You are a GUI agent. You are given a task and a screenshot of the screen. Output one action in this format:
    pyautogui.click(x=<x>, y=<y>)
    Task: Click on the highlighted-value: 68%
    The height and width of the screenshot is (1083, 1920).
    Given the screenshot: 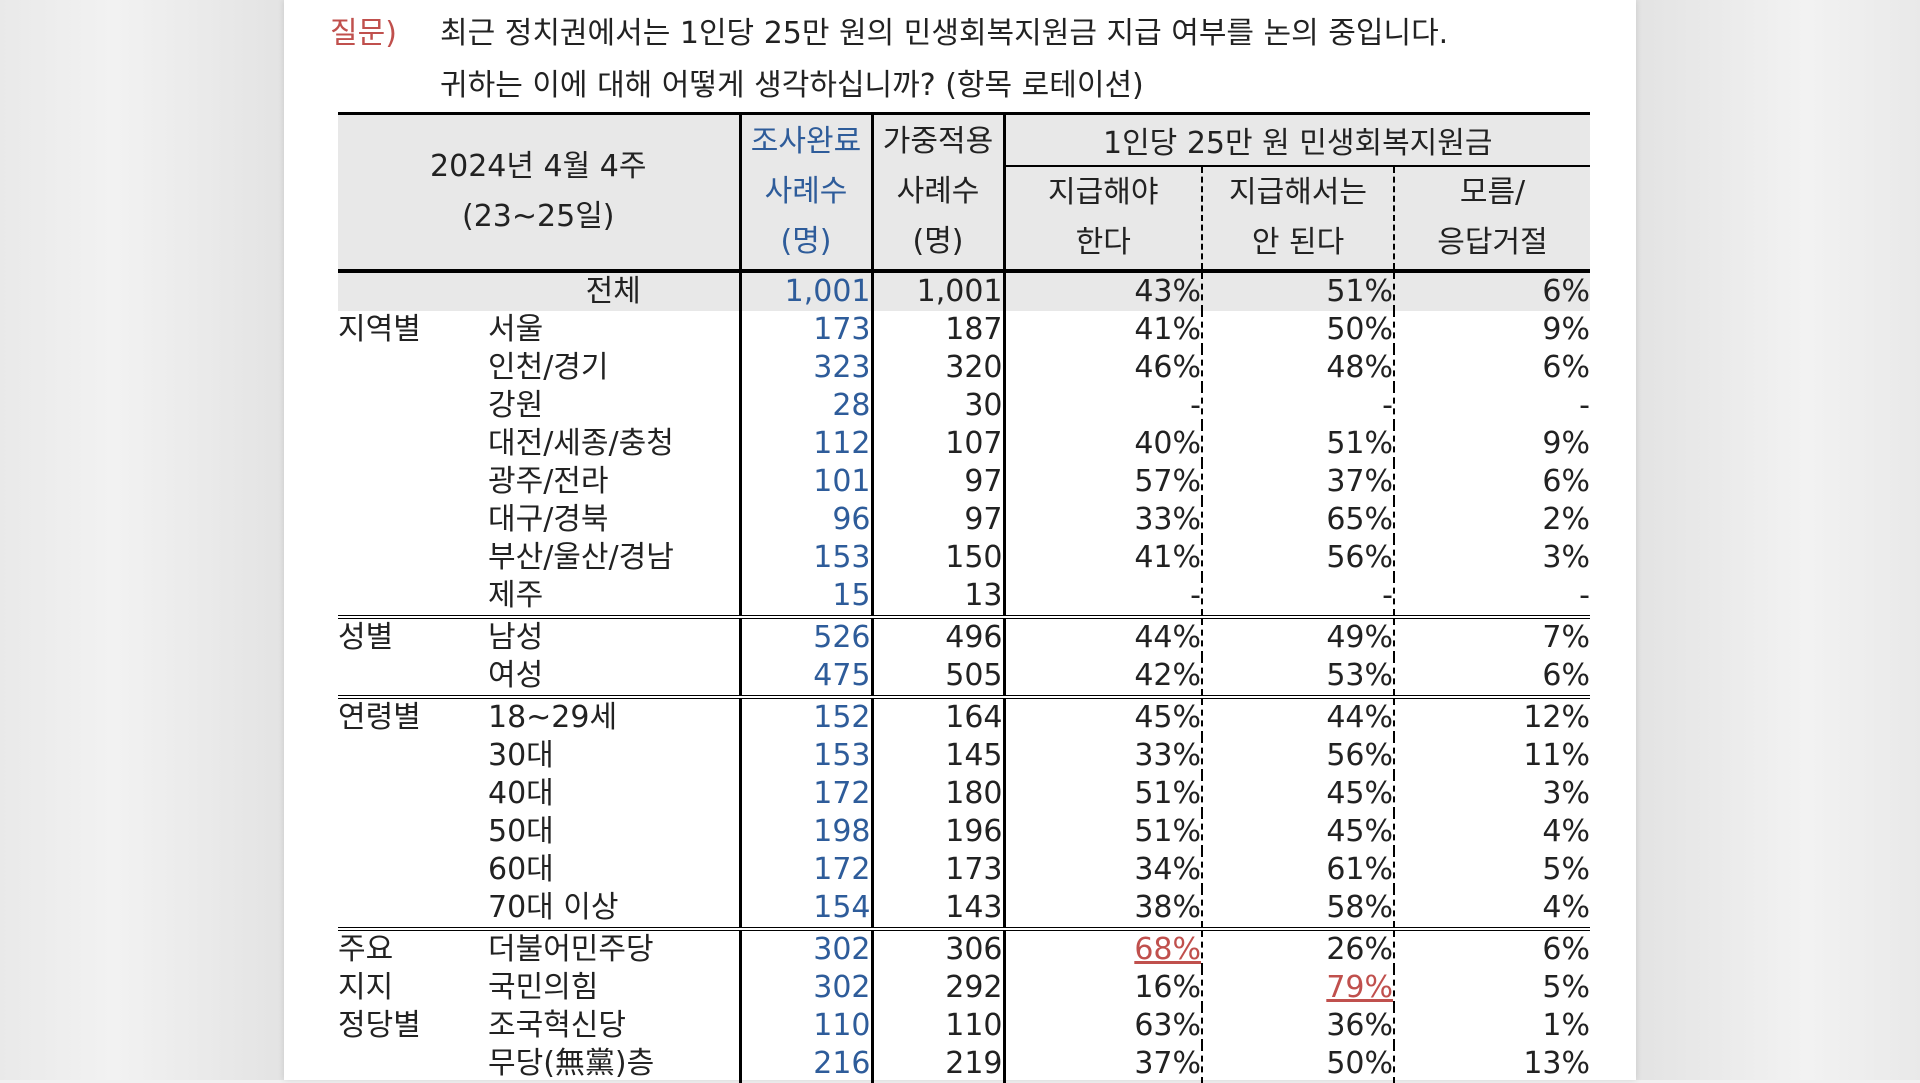 What is the action you would take?
    pyautogui.click(x=1167, y=949)
    